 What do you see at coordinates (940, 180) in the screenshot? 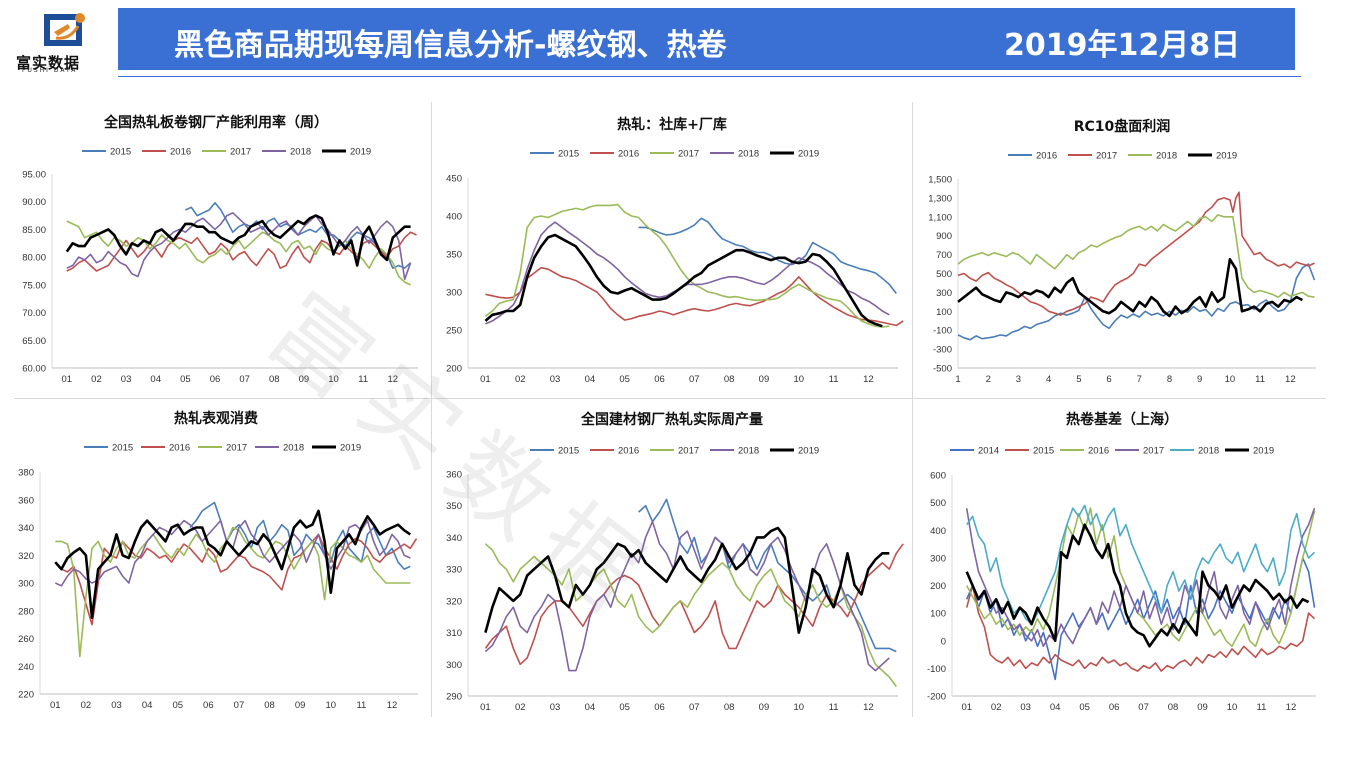
I see `y-tick-label: 1,500` at bounding box center [940, 180].